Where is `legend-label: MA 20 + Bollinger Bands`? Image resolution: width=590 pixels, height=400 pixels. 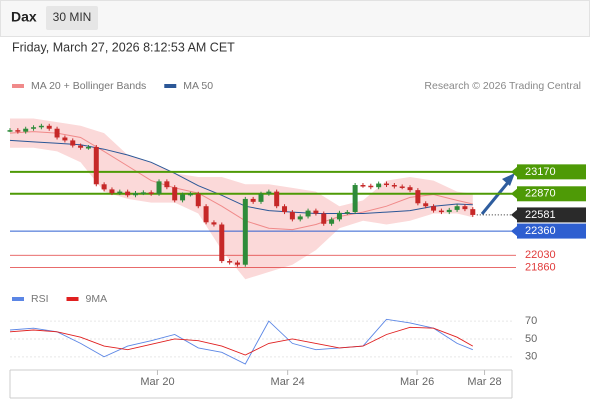 legend-label: MA 20 + Bollinger Bands is located at coordinates (88, 86).